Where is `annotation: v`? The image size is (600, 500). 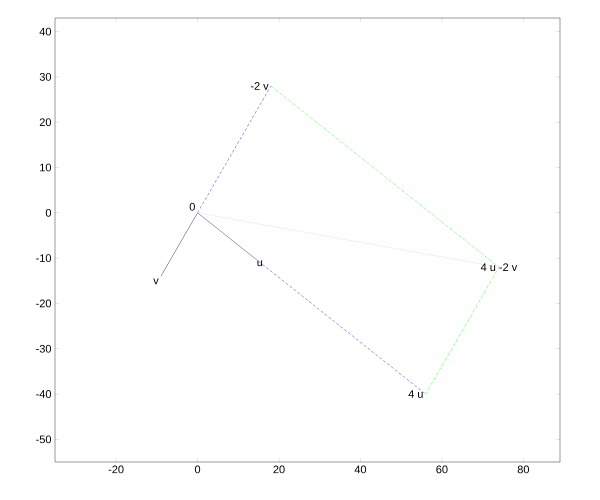
annotation: v is located at coordinates (156, 281).